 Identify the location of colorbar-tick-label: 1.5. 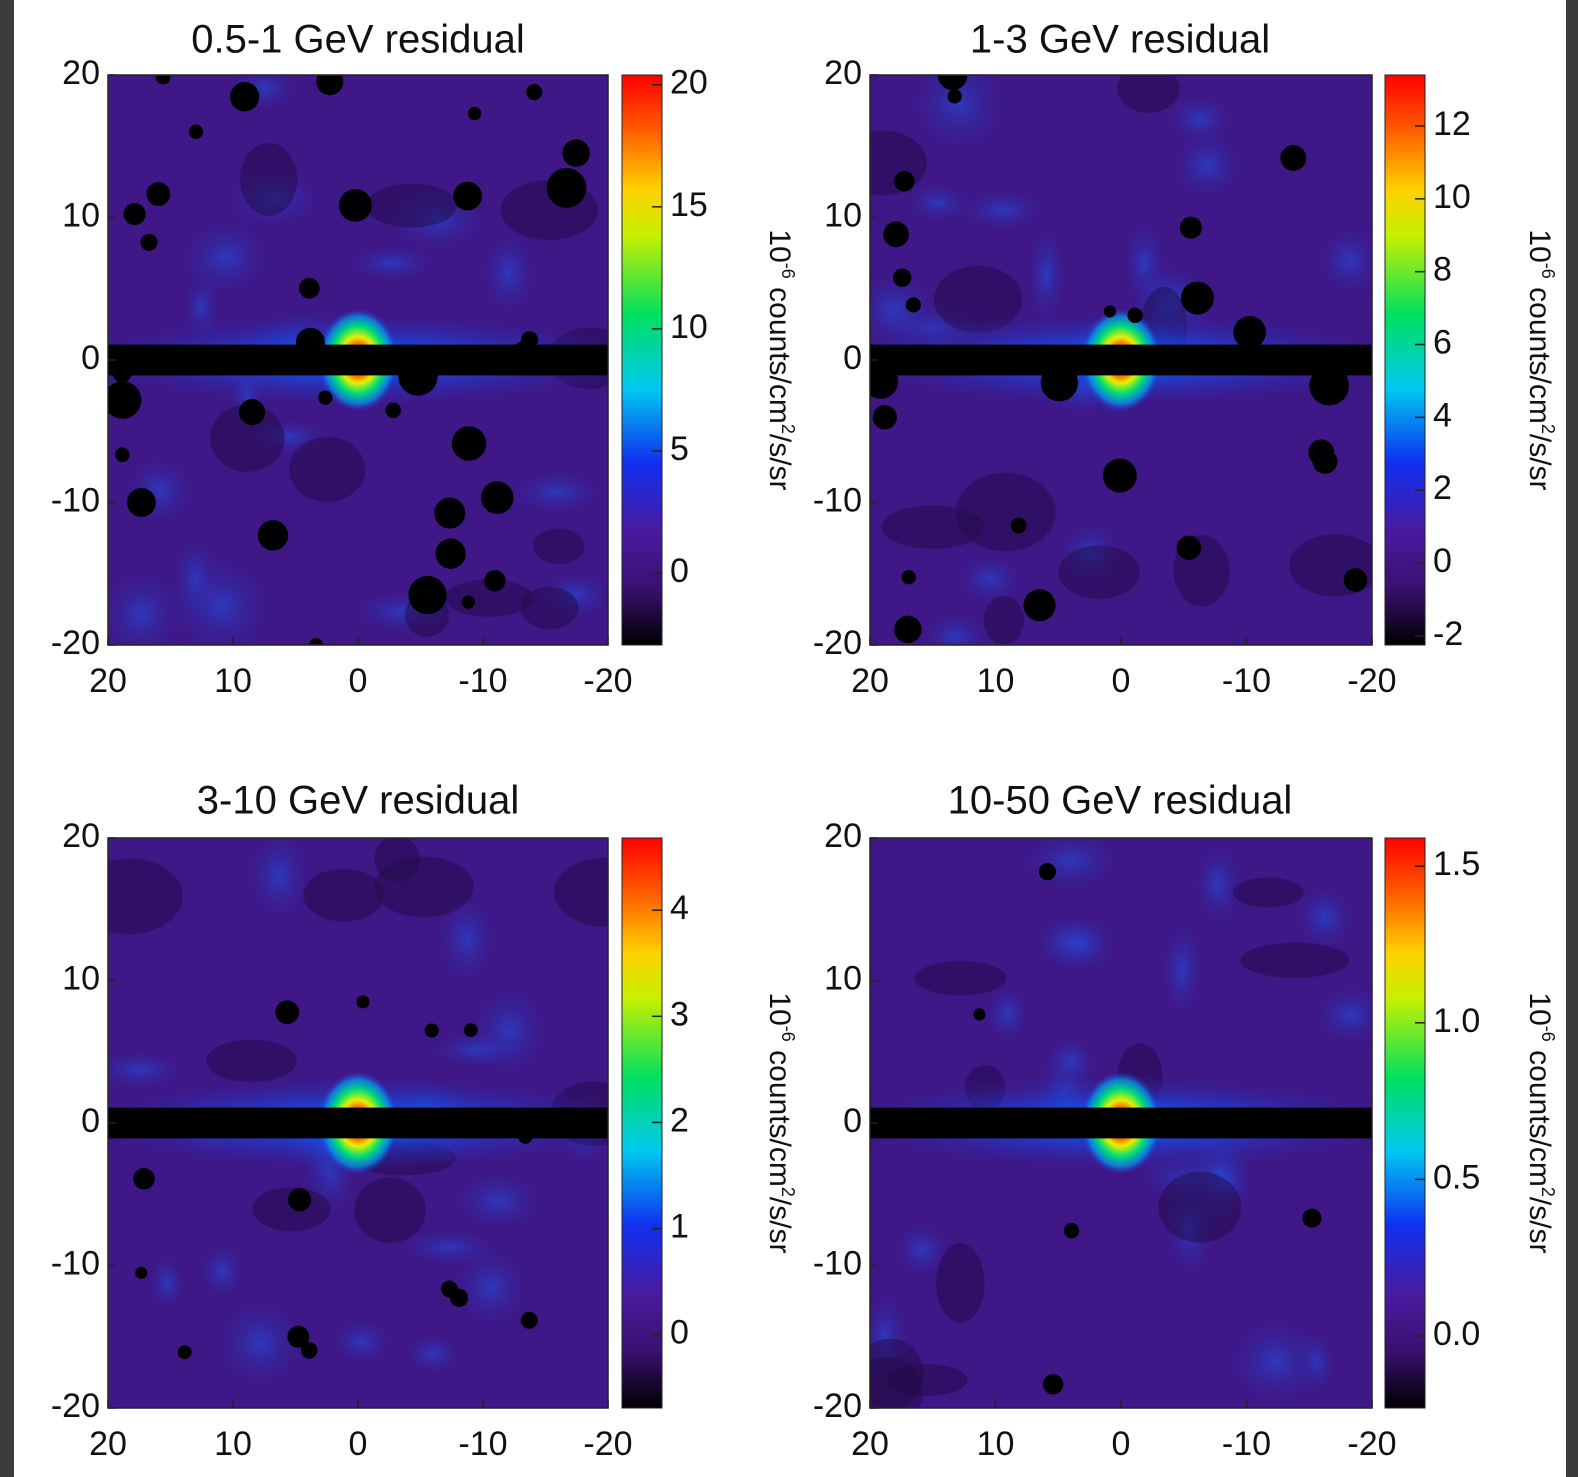
(1456, 864).